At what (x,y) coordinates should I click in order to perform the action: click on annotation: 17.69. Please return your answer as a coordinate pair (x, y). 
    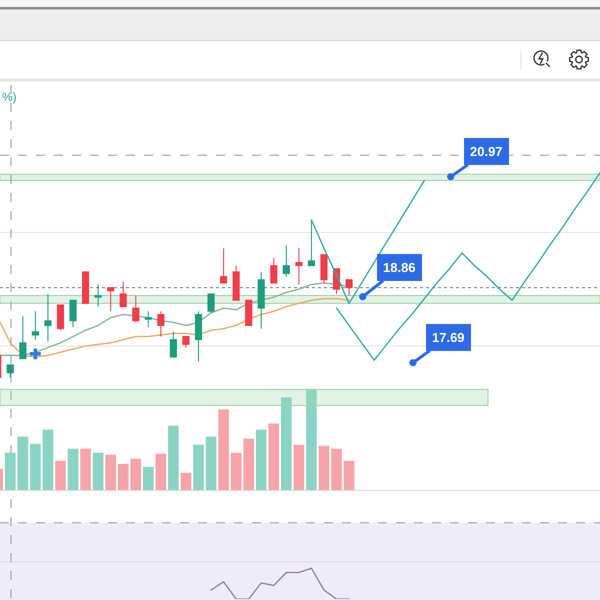
    Looking at the image, I should click on (448, 337).